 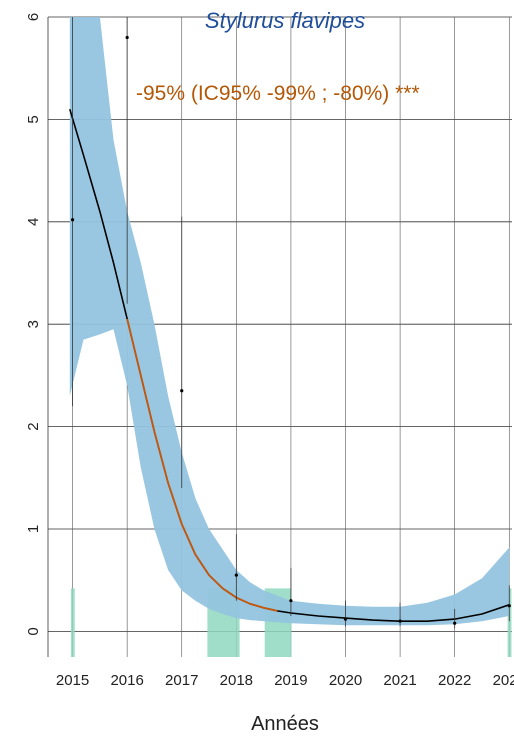 I want to click on x-tick-label-2016: 2016, so click(x=126, y=680).